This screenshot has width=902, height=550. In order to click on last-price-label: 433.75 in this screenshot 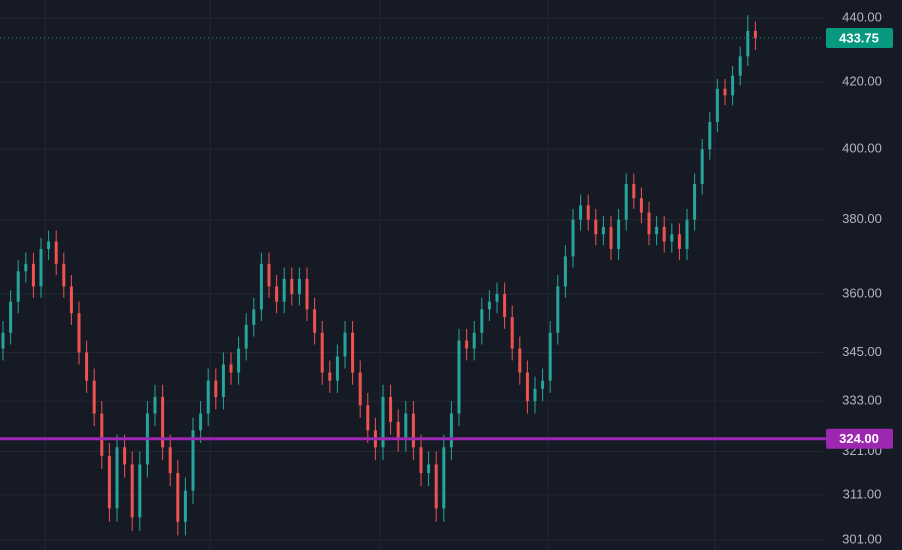, I will do `click(859, 37)`.